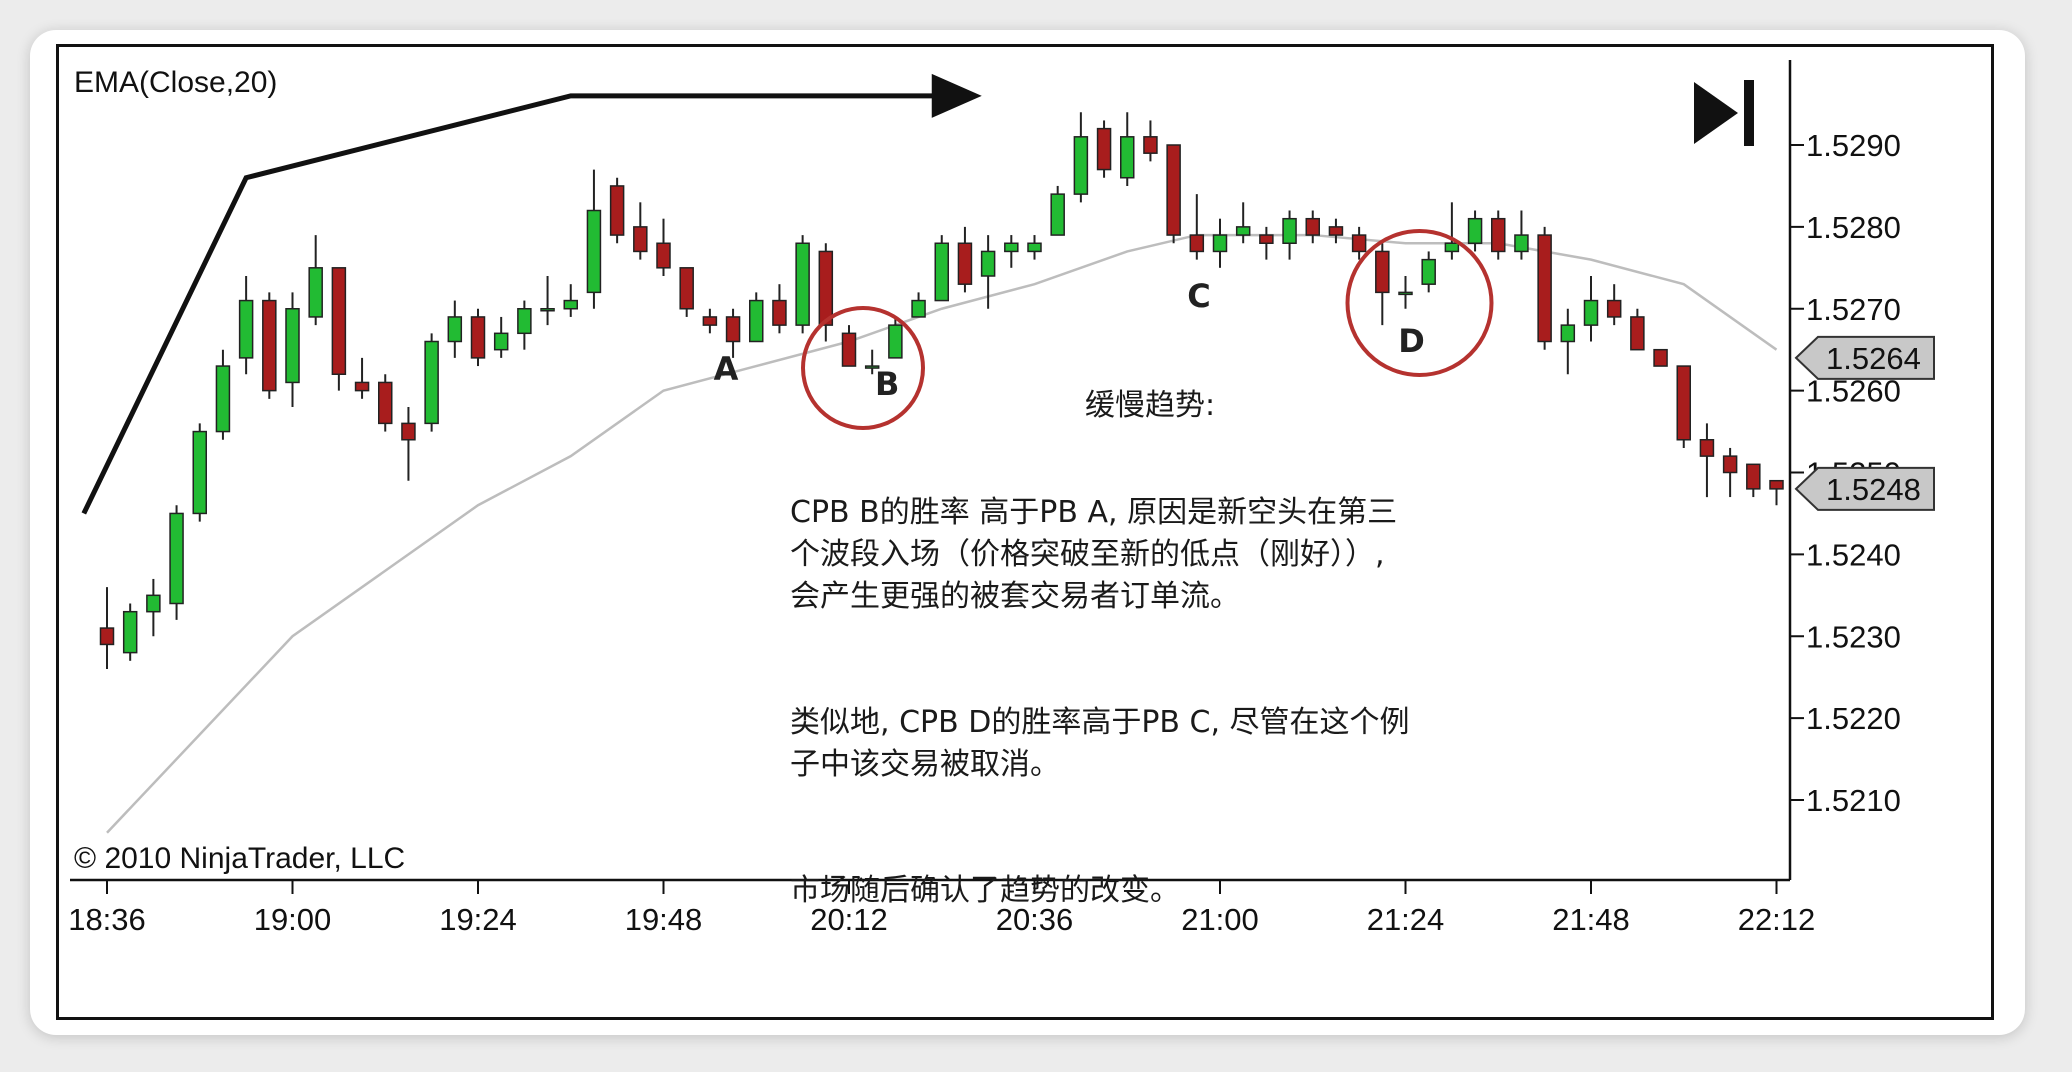  Describe the element at coordinates (1873, 489) in the screenshot. I see `price-tag-label: 1.5248` at that location.